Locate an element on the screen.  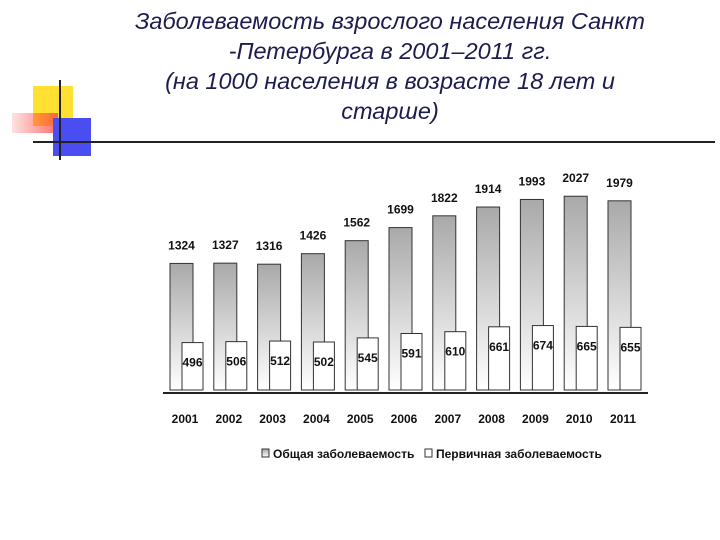
data-label-primary-2006: 591 is located at coordinates (411, 354).